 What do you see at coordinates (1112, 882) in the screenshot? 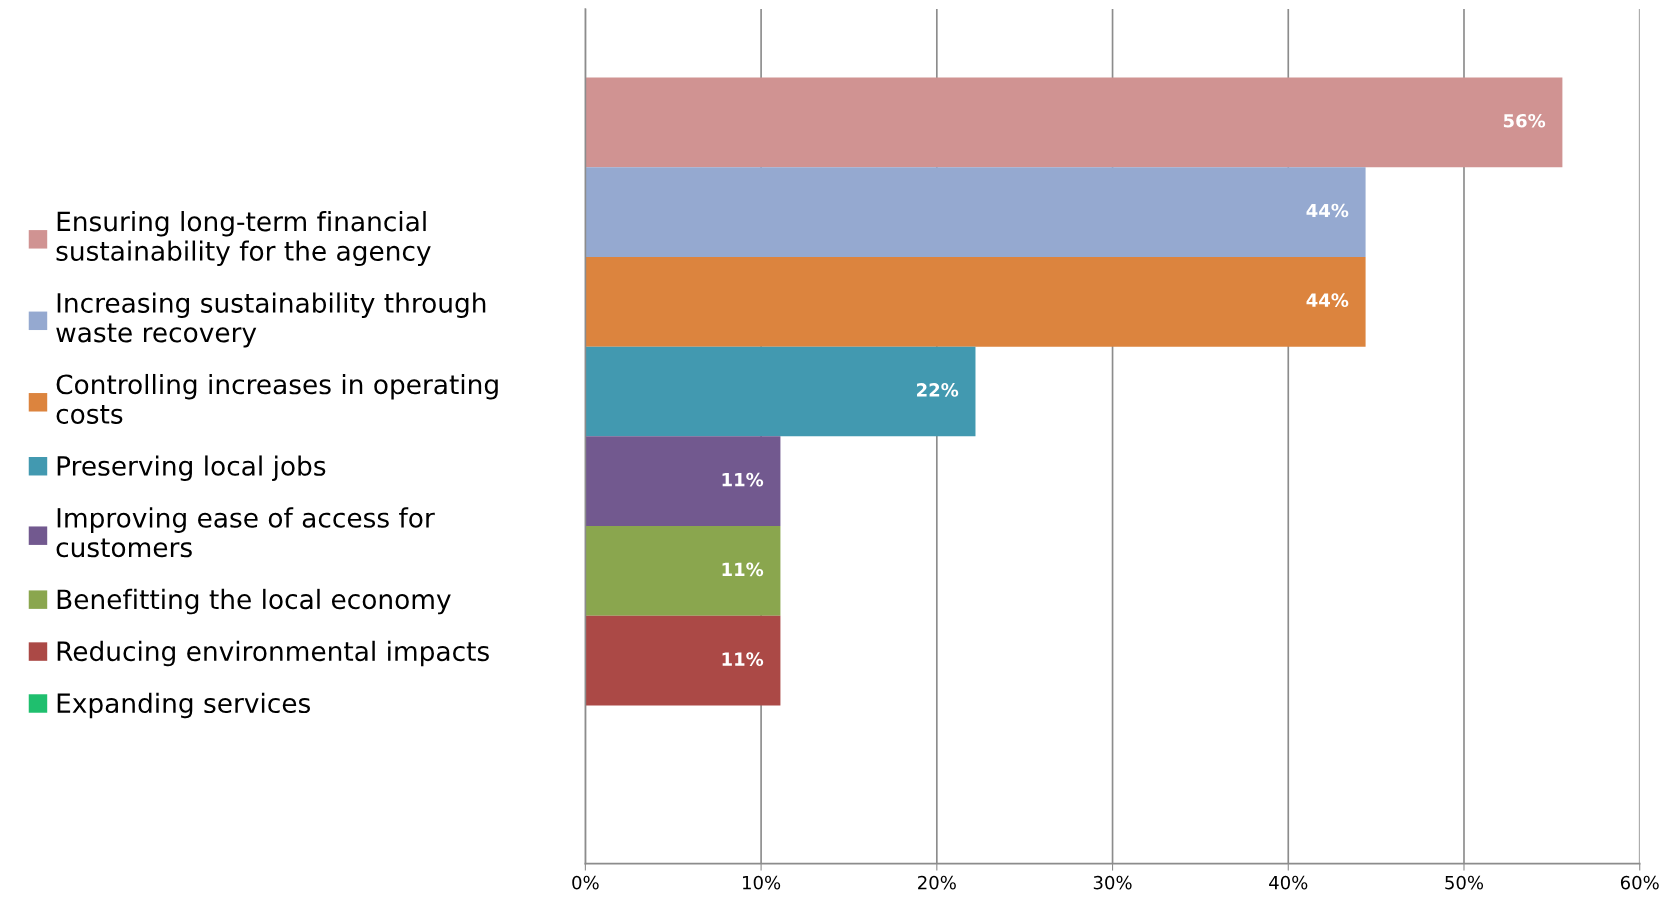
I see `x-tick-label: 30%` at bounding box center [1112, 882].